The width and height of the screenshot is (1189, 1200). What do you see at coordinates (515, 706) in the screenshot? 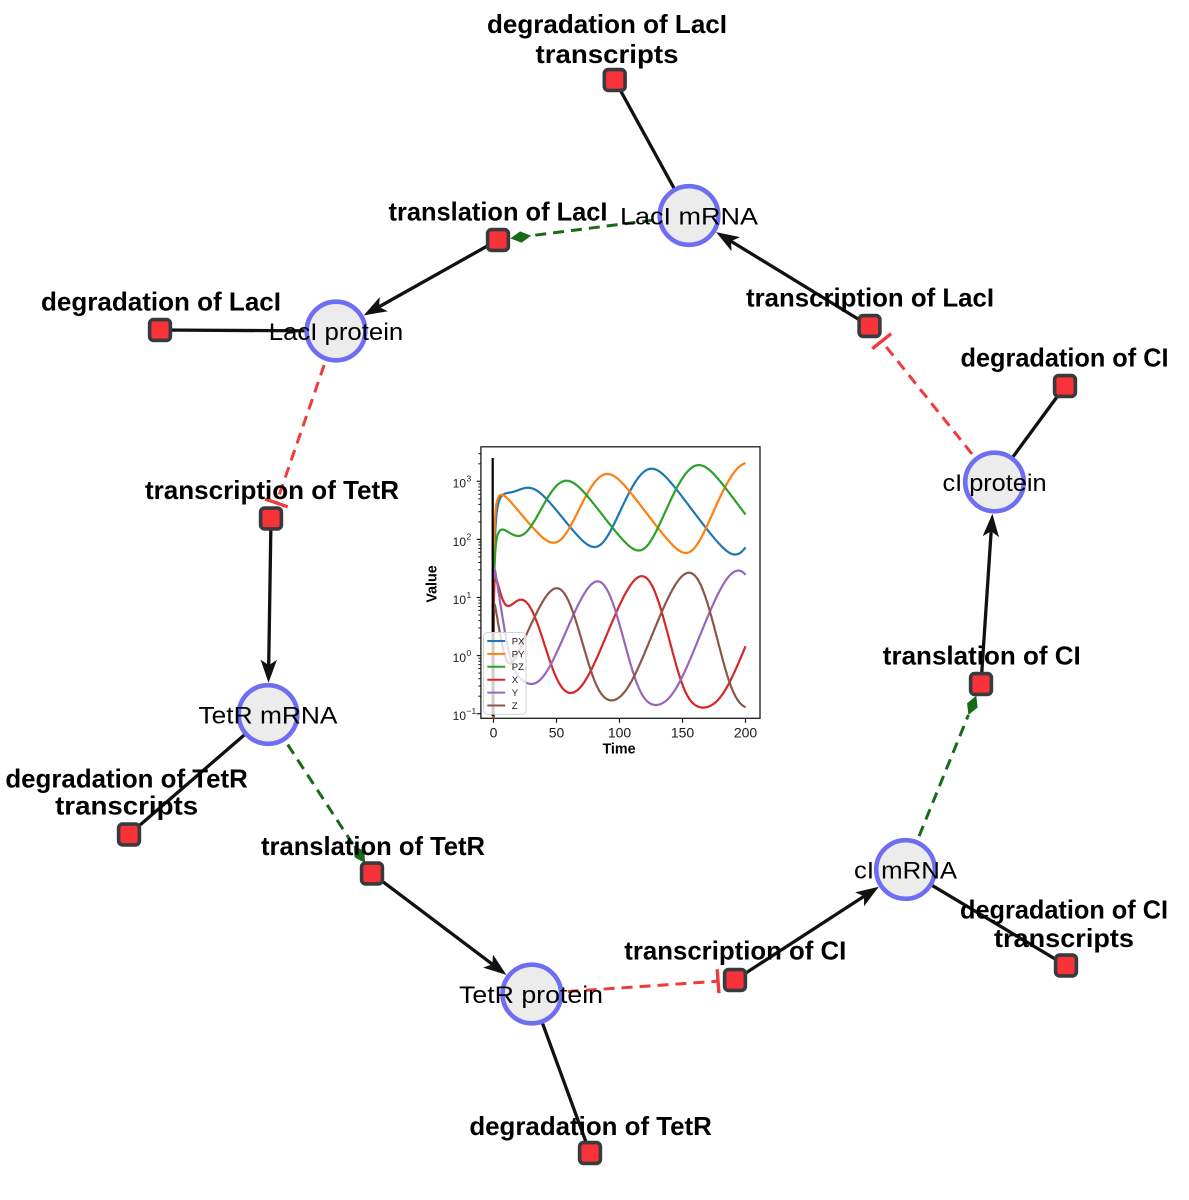
I see `svg-text: Z` at bounding box center [515, 706].